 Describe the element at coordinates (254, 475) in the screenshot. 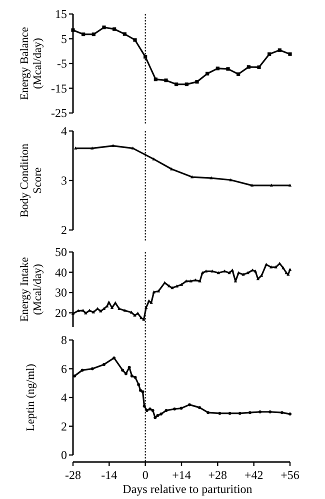

I see `x-tick-label: +42` at that location.